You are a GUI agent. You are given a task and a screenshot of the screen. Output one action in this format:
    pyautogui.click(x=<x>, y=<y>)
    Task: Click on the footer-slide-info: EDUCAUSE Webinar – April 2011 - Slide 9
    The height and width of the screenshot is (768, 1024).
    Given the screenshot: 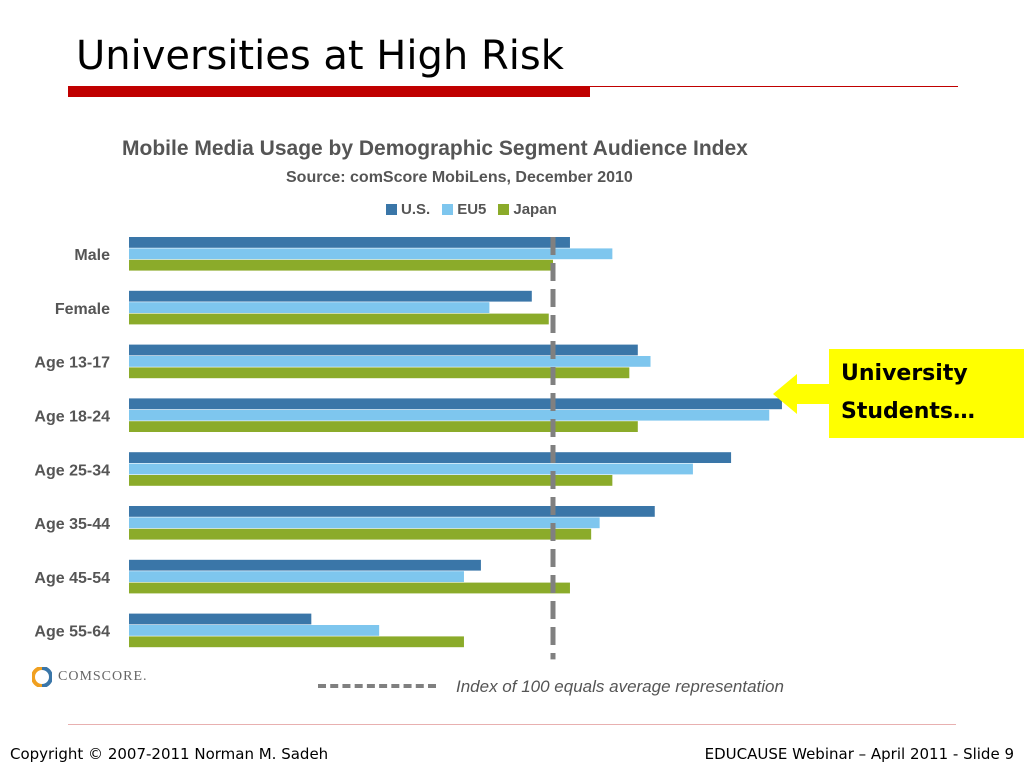 What is the action you would take?
    pyautogui.click(x=859, y=754)
    